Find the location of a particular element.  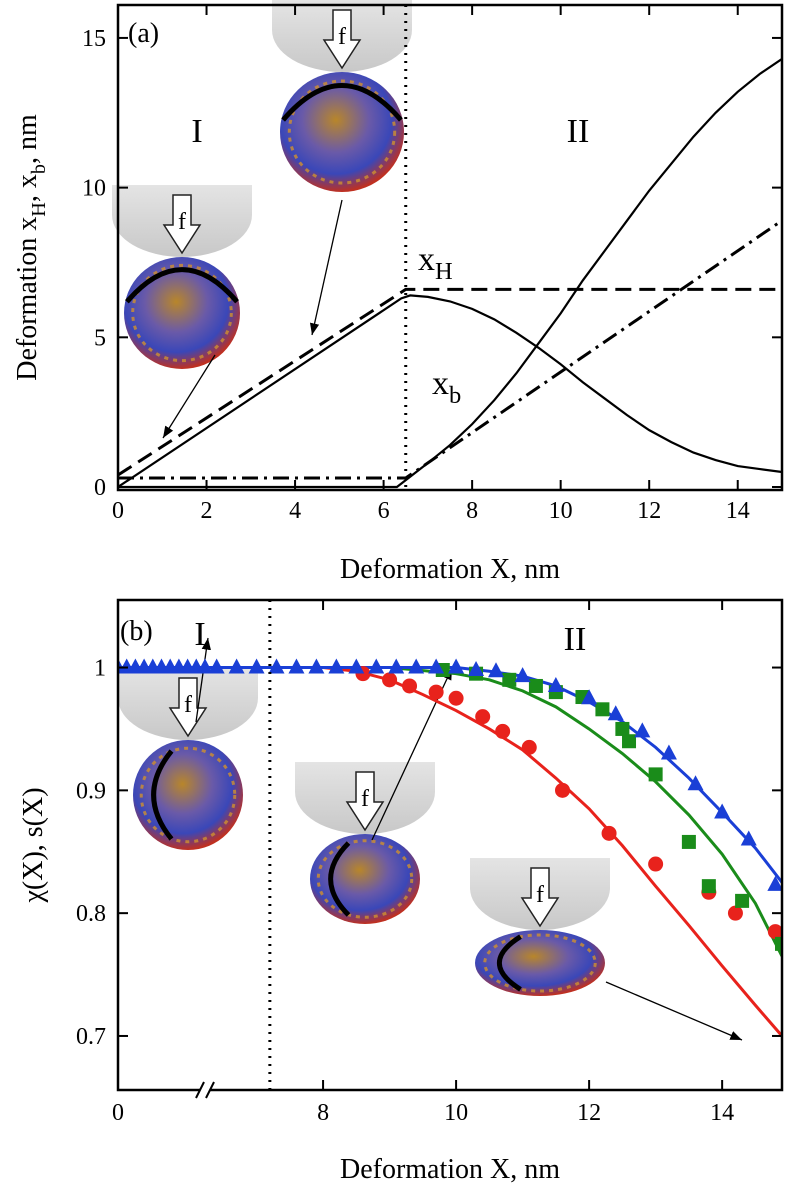

x-tick-label: 4 is located at coordinates (295, 511).